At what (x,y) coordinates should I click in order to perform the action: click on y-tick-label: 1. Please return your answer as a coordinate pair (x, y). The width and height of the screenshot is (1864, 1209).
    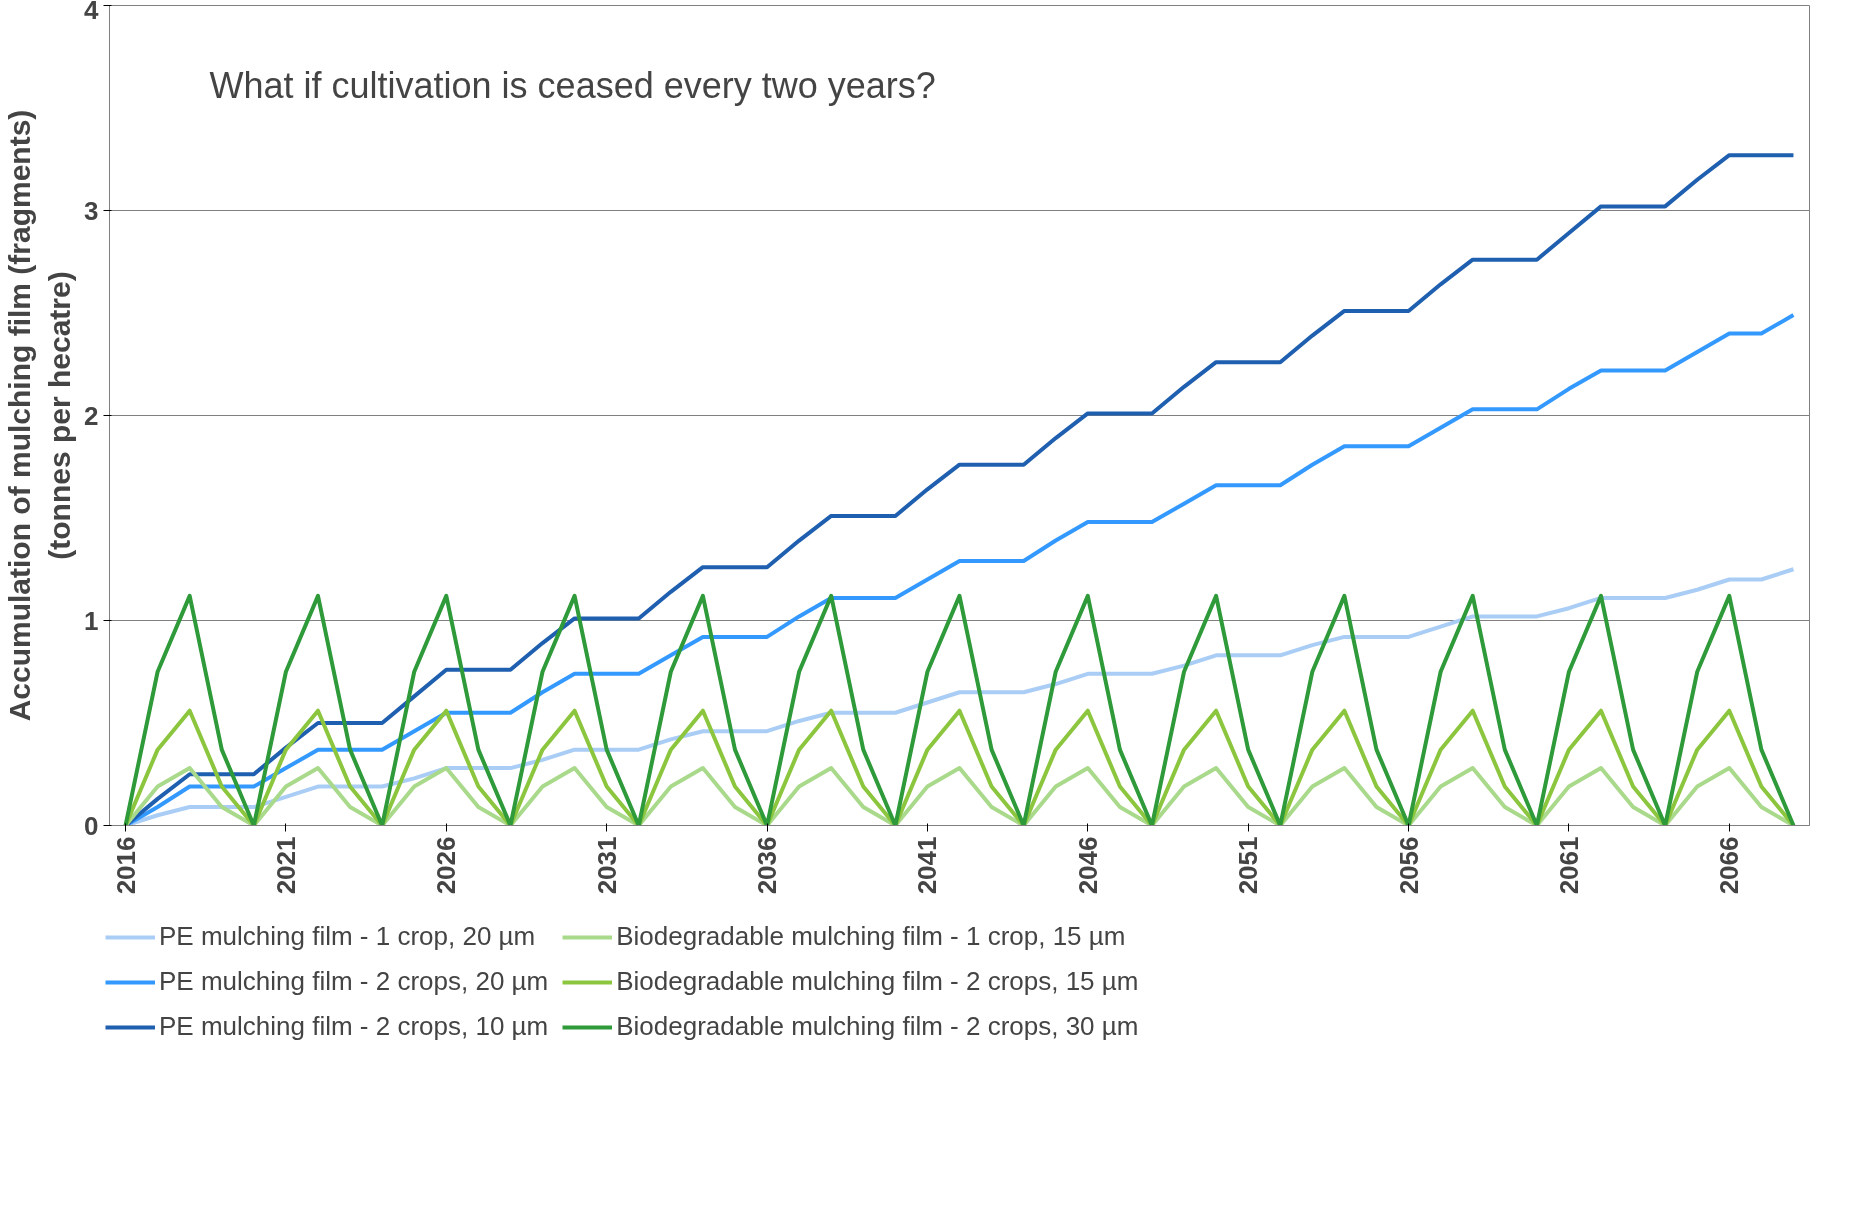
    Looking at the image, I should click on (91, 620).